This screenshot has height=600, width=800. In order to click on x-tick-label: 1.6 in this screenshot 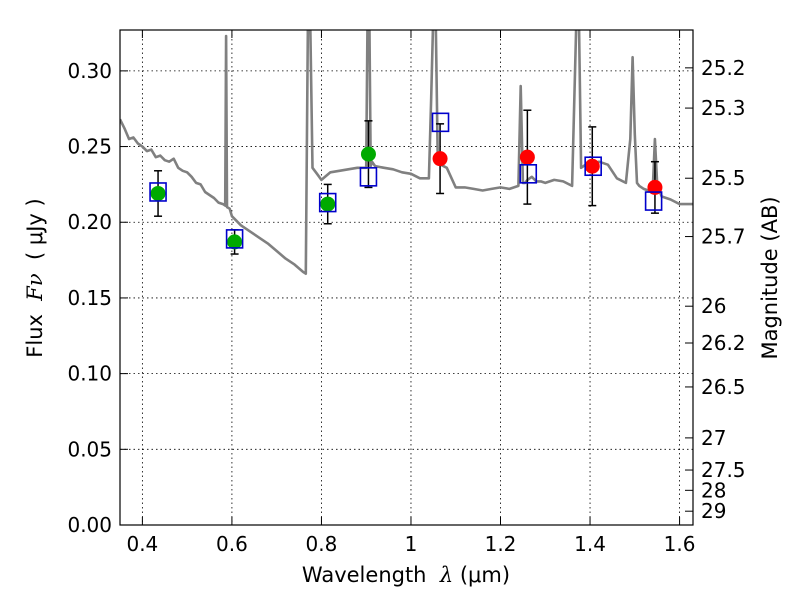, I will do `click(680, 544)`.